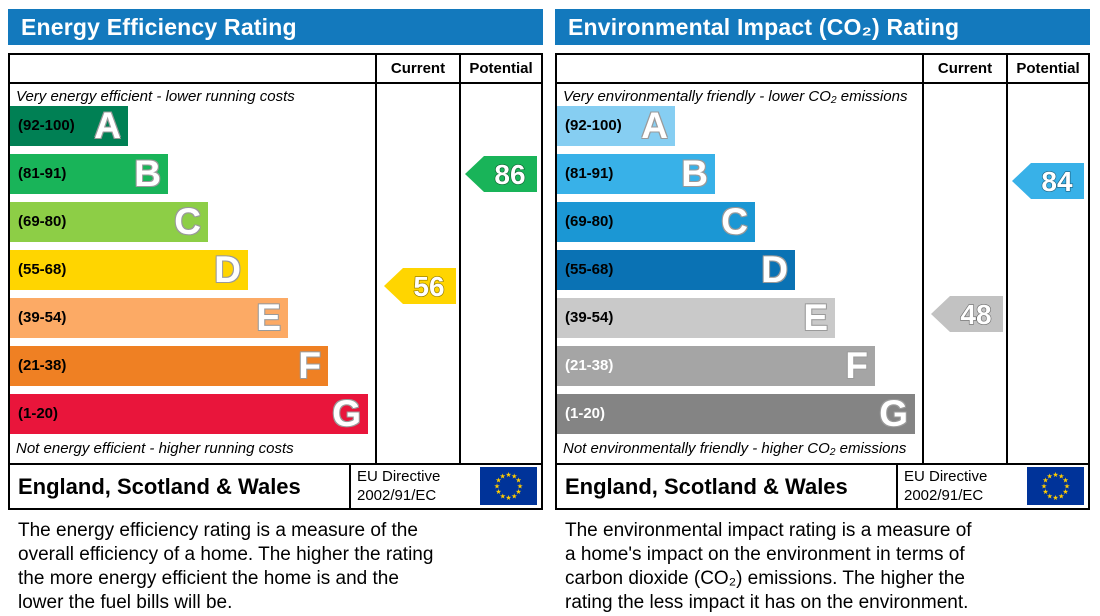 The width and height of the screenshot is (1100, 616). Describe the element at coordinates (774, 269) in the screenshot. I see `band-letter: D` at that location.